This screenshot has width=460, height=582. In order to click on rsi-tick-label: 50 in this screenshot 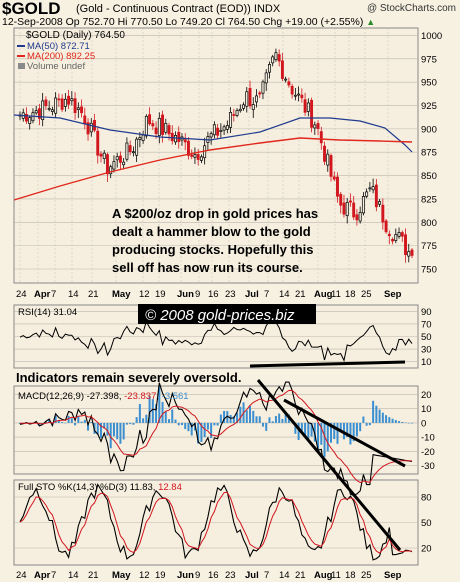, I will do `click(426, 337)`.